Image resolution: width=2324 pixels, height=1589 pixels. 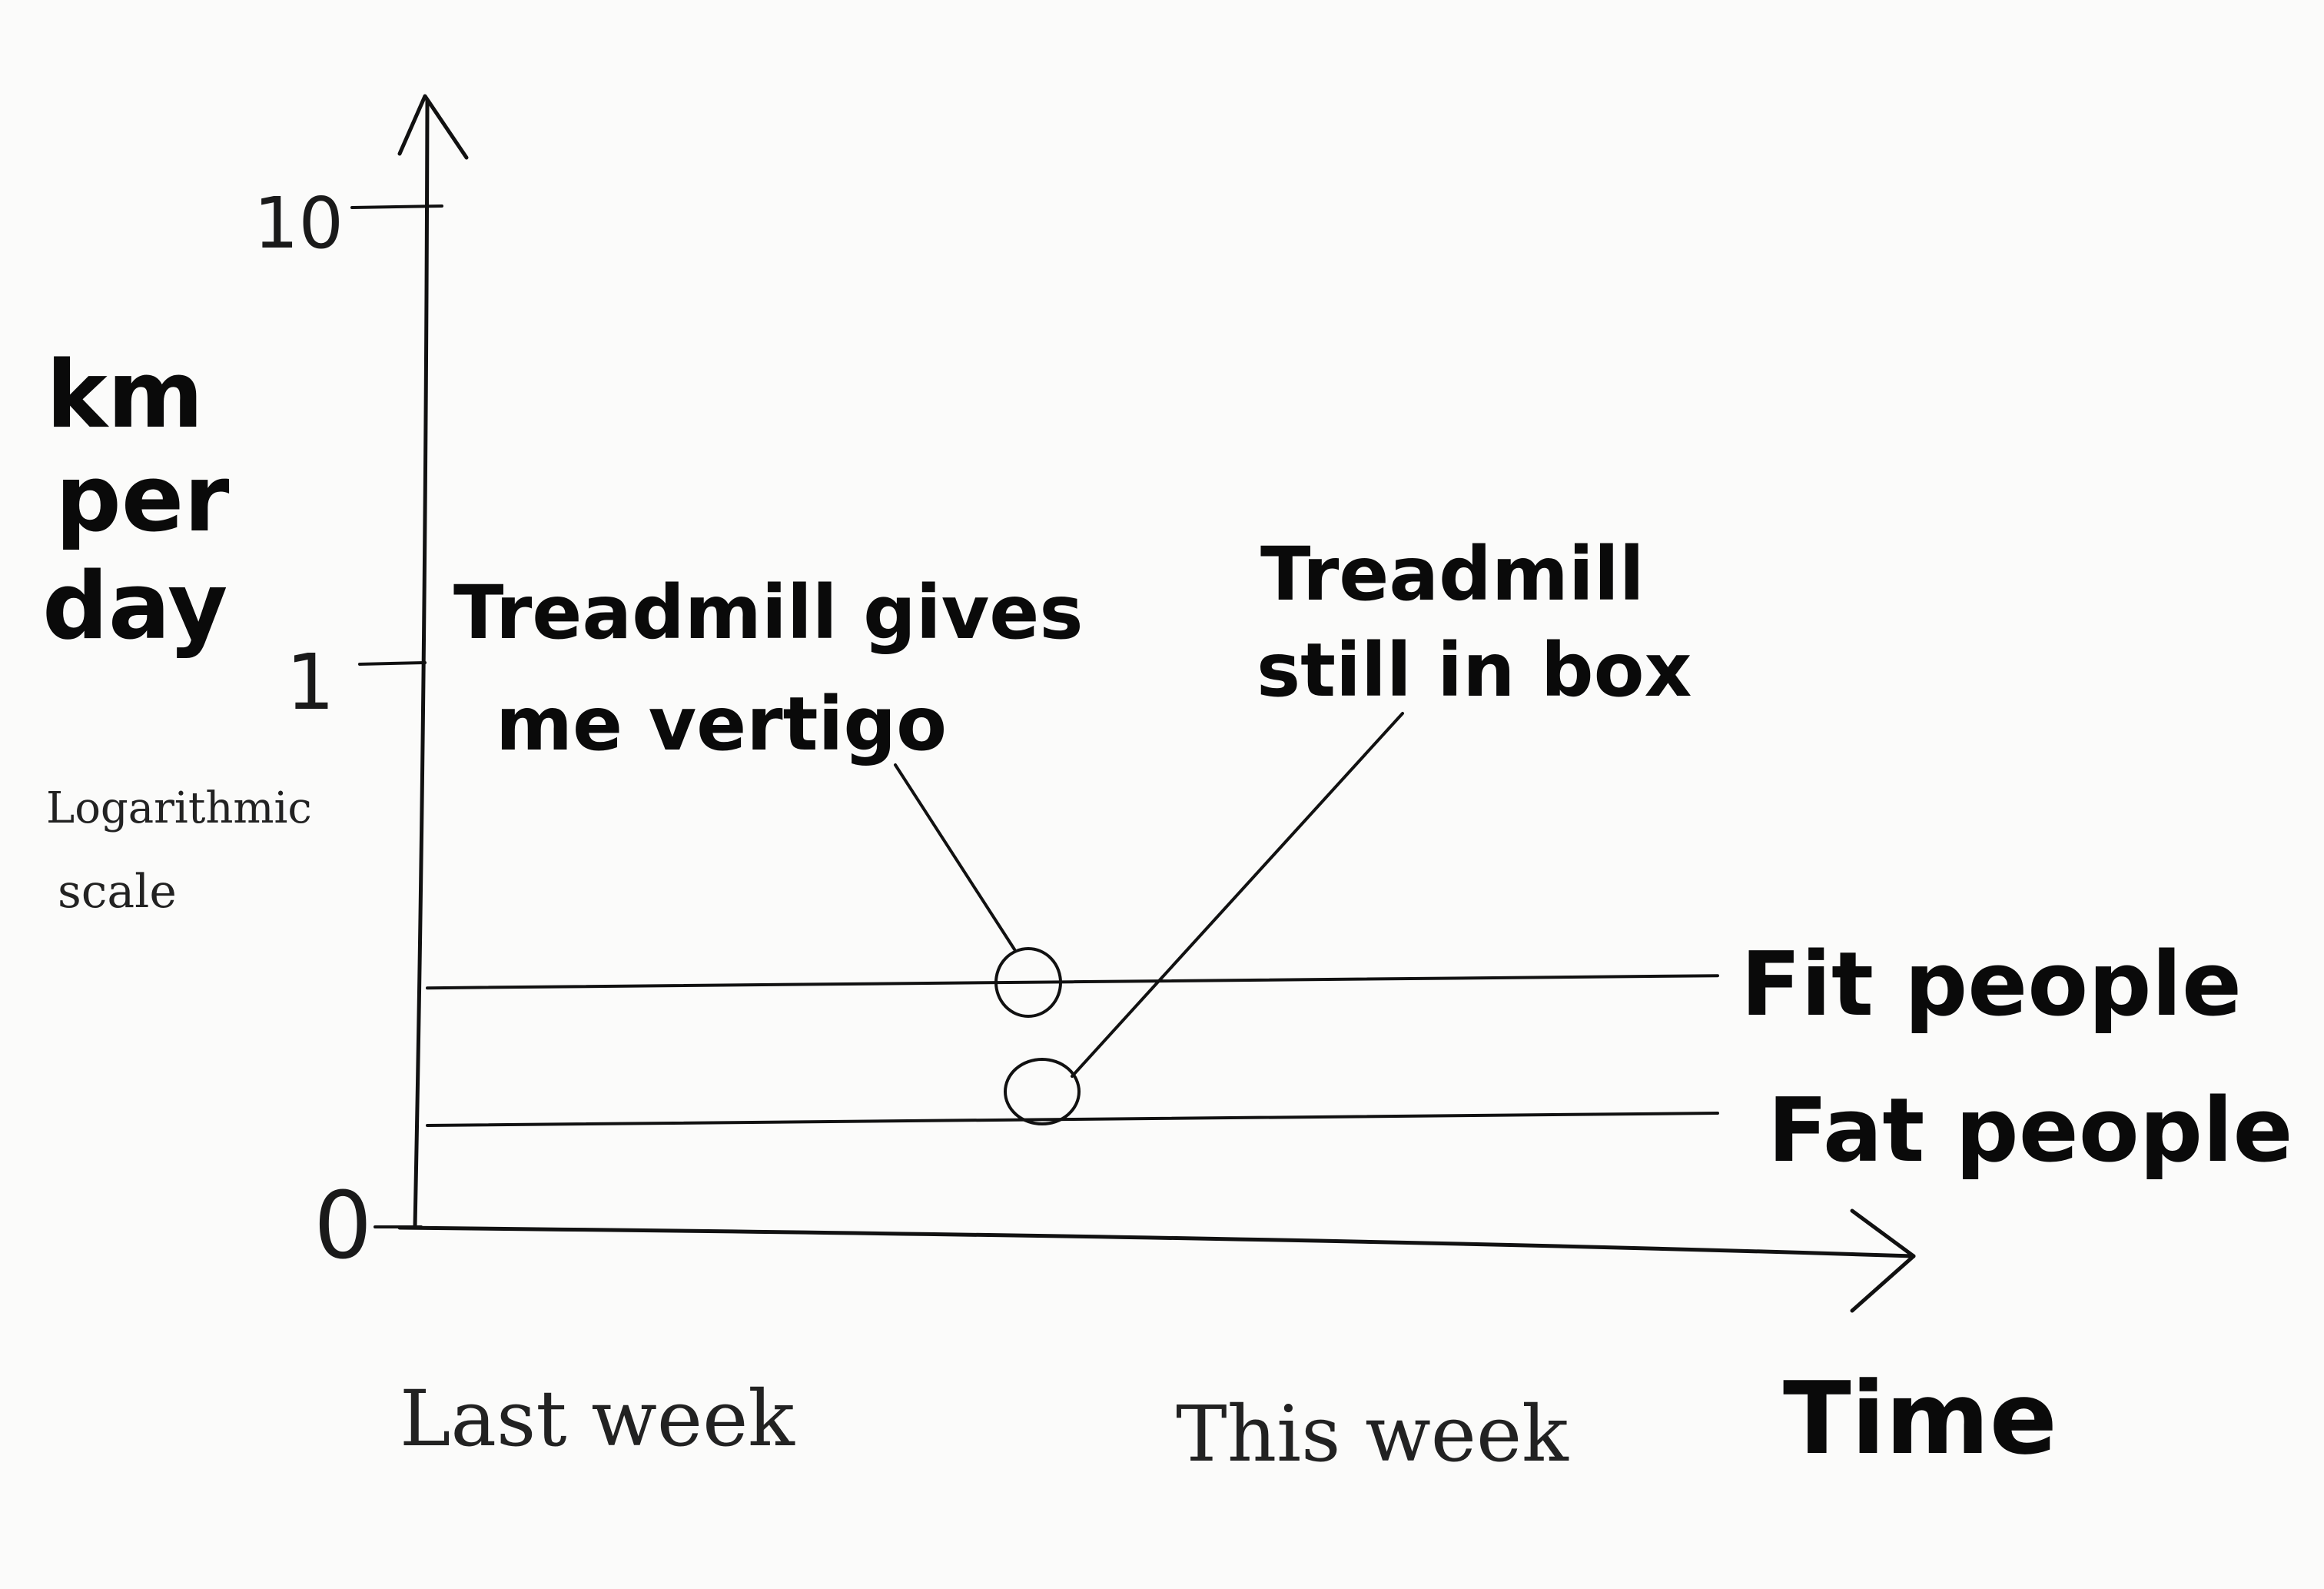 What do you see at coordinates (1372, 1434) in the screenshot?
I see `x-tick-label-this-week: This week` at bounding box center [1372, 1434].